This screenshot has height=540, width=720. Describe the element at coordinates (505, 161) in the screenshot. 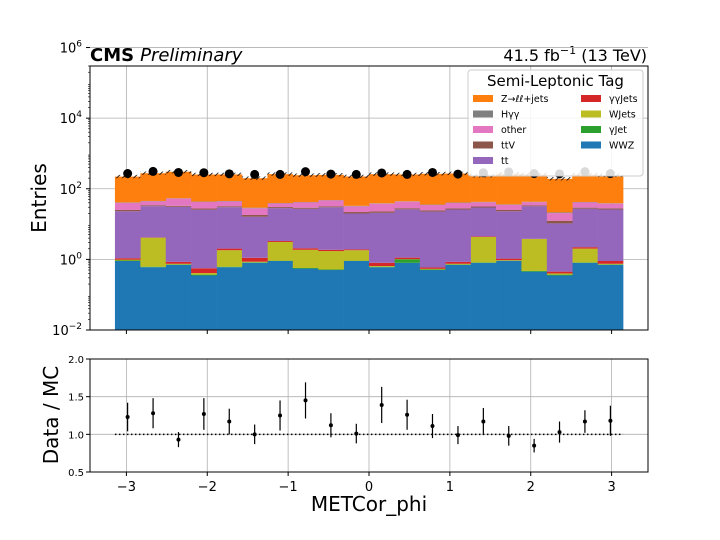

I see `legend-label: tt` at that location.